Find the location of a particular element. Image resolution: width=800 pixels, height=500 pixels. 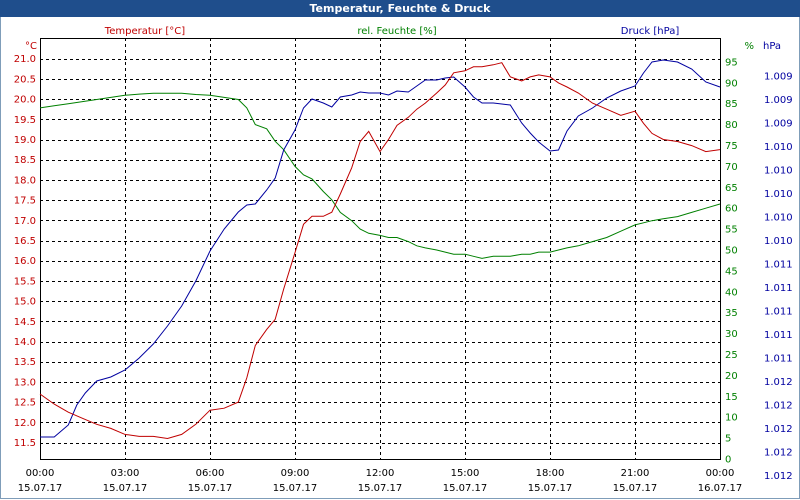

y-tick-label-humidity: 35 is located at coordinates (731, 313).